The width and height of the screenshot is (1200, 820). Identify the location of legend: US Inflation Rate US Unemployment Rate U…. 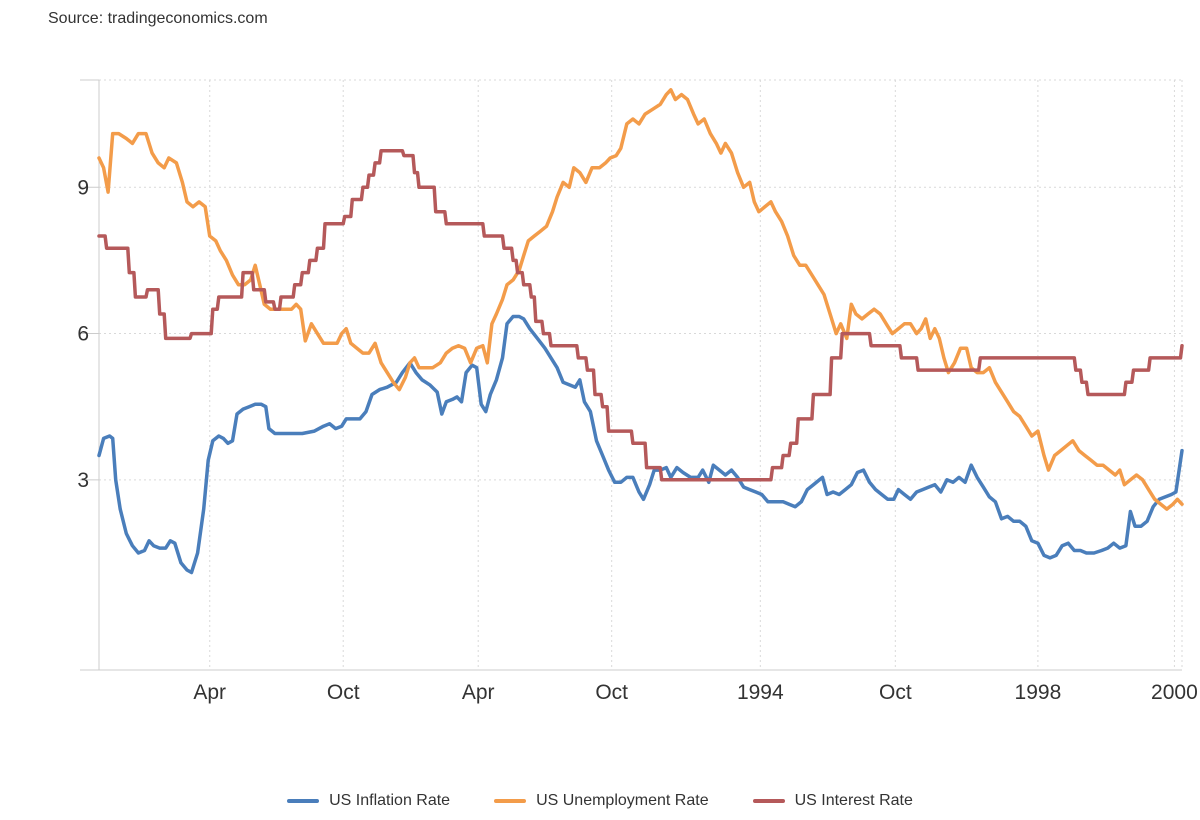
(600, 801).